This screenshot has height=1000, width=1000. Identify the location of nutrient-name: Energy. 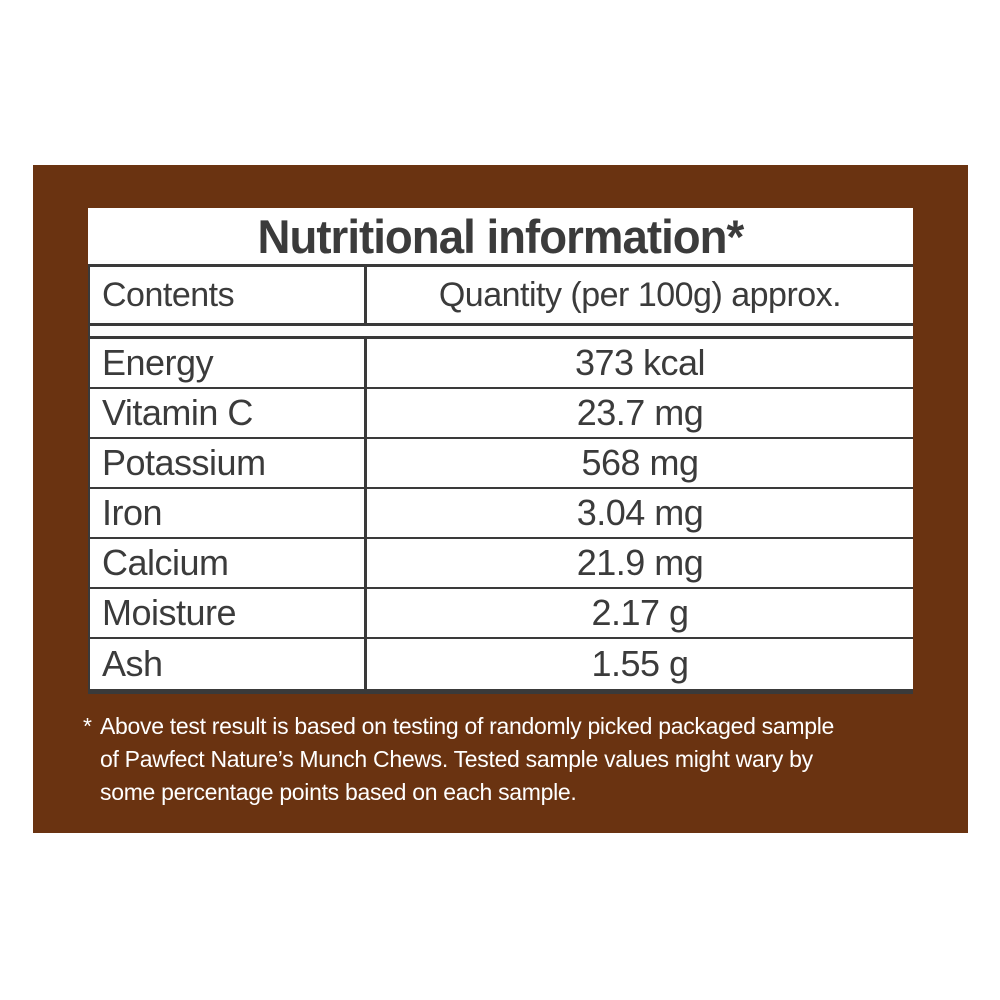
(228, 363).